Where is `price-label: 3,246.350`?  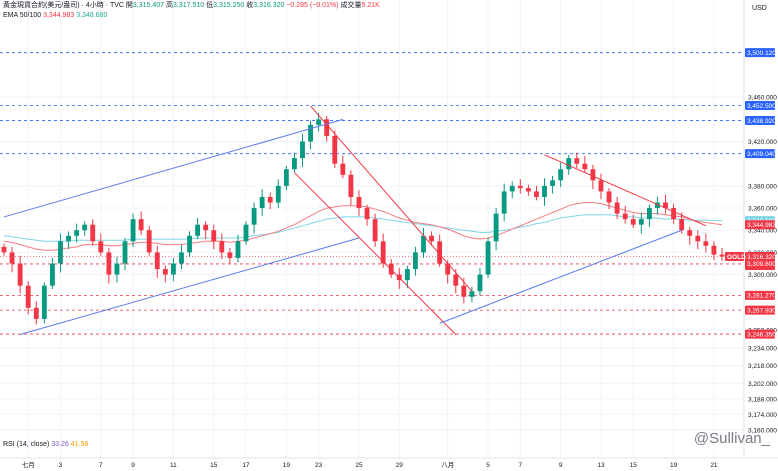
price-label: 3,246.350 is located at coordinates (761, 334).